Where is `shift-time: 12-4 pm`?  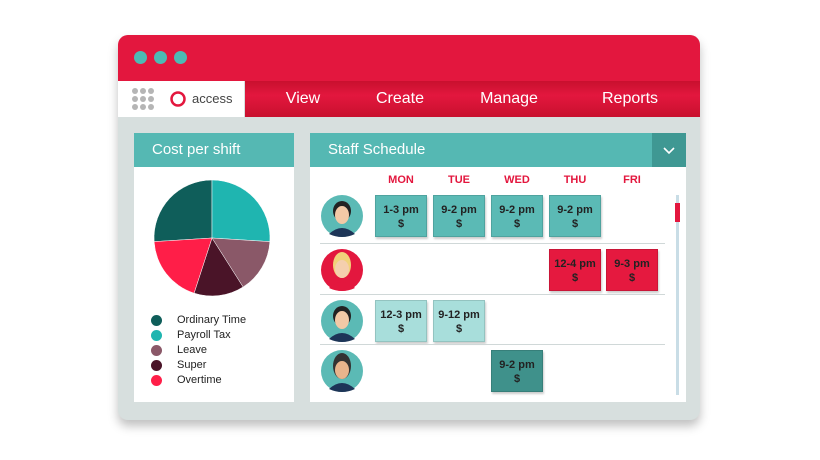
shift-time: 12-4 pm is located at coordinates (575, 264).